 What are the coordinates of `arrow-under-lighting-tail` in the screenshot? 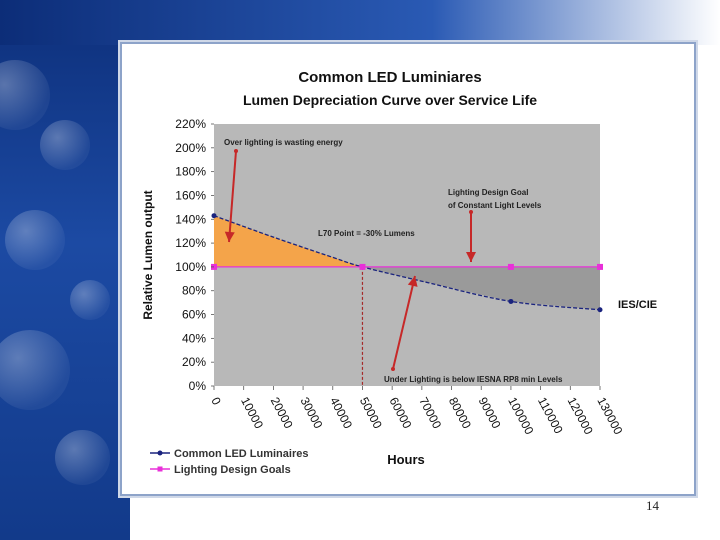 It's located at (393, 369).